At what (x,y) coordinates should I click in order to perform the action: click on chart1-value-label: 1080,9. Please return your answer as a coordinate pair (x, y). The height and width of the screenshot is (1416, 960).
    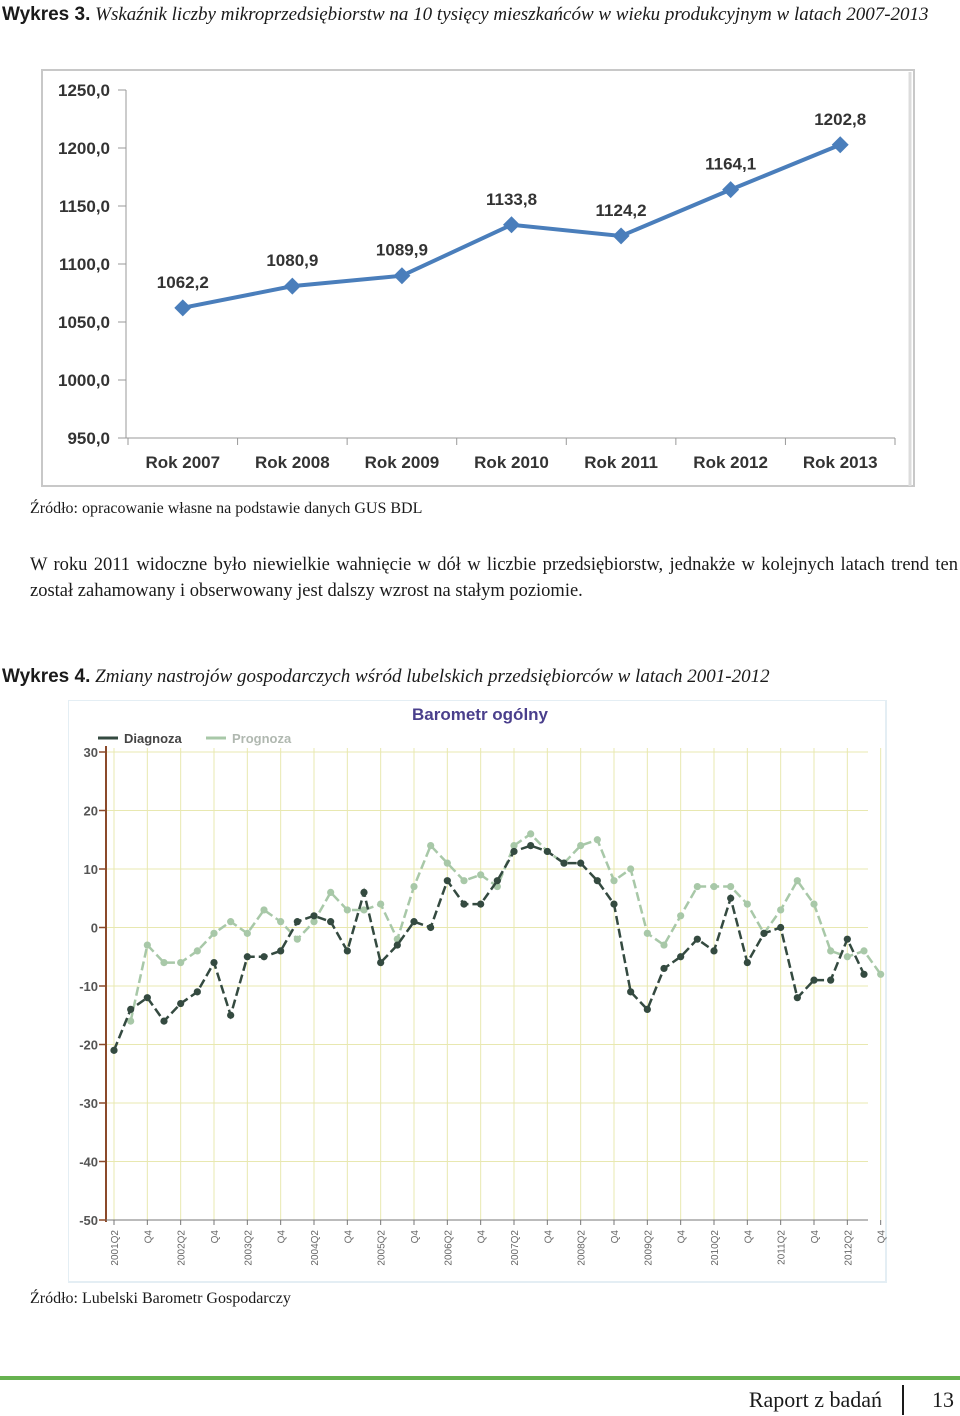
    Looking at the image, I should click on (292, 260).